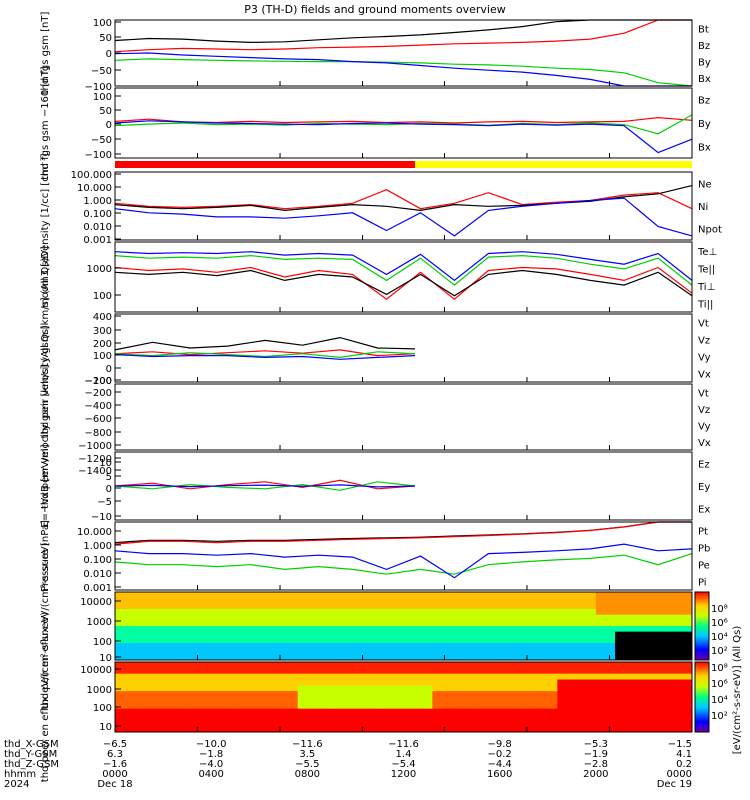 This screenshot has height=800, width=750. Describe the element at coordinates (97, 201) in the screenshot. I see `y-tick-label: 1.000` at that location.